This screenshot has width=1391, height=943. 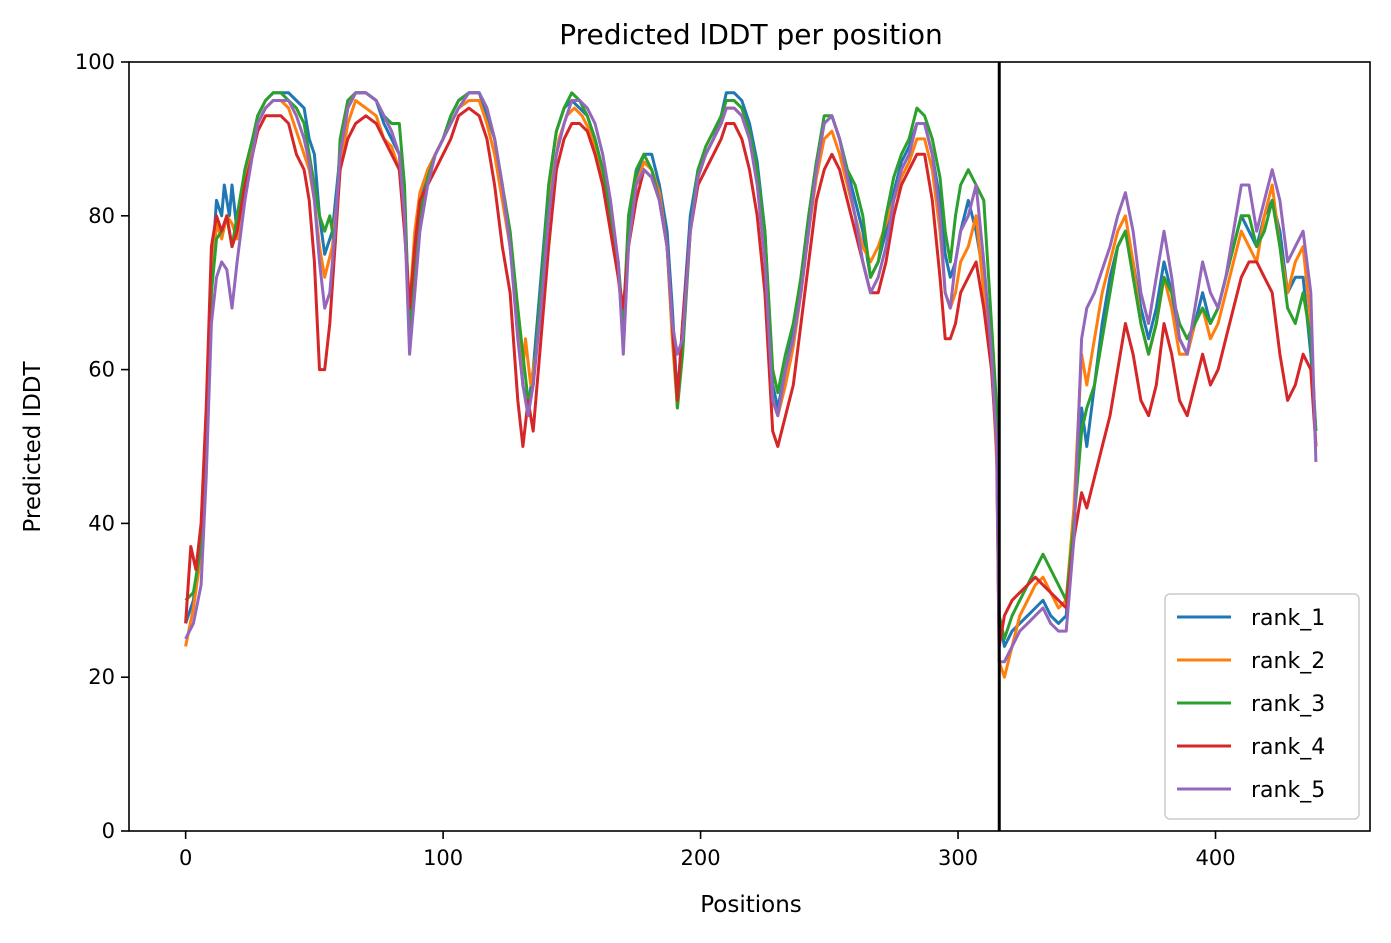 I want to click on legend-label-rank-5: rank_5, so click(x=1288, y=790).